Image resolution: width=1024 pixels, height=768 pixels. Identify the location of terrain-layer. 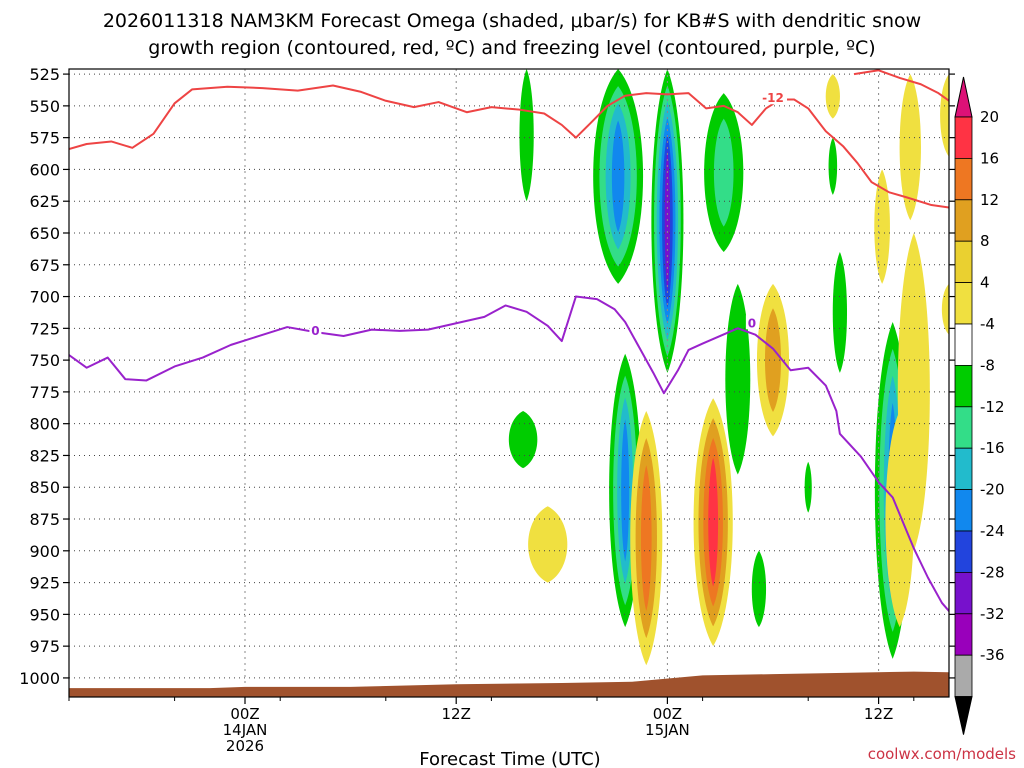
(509, 684).